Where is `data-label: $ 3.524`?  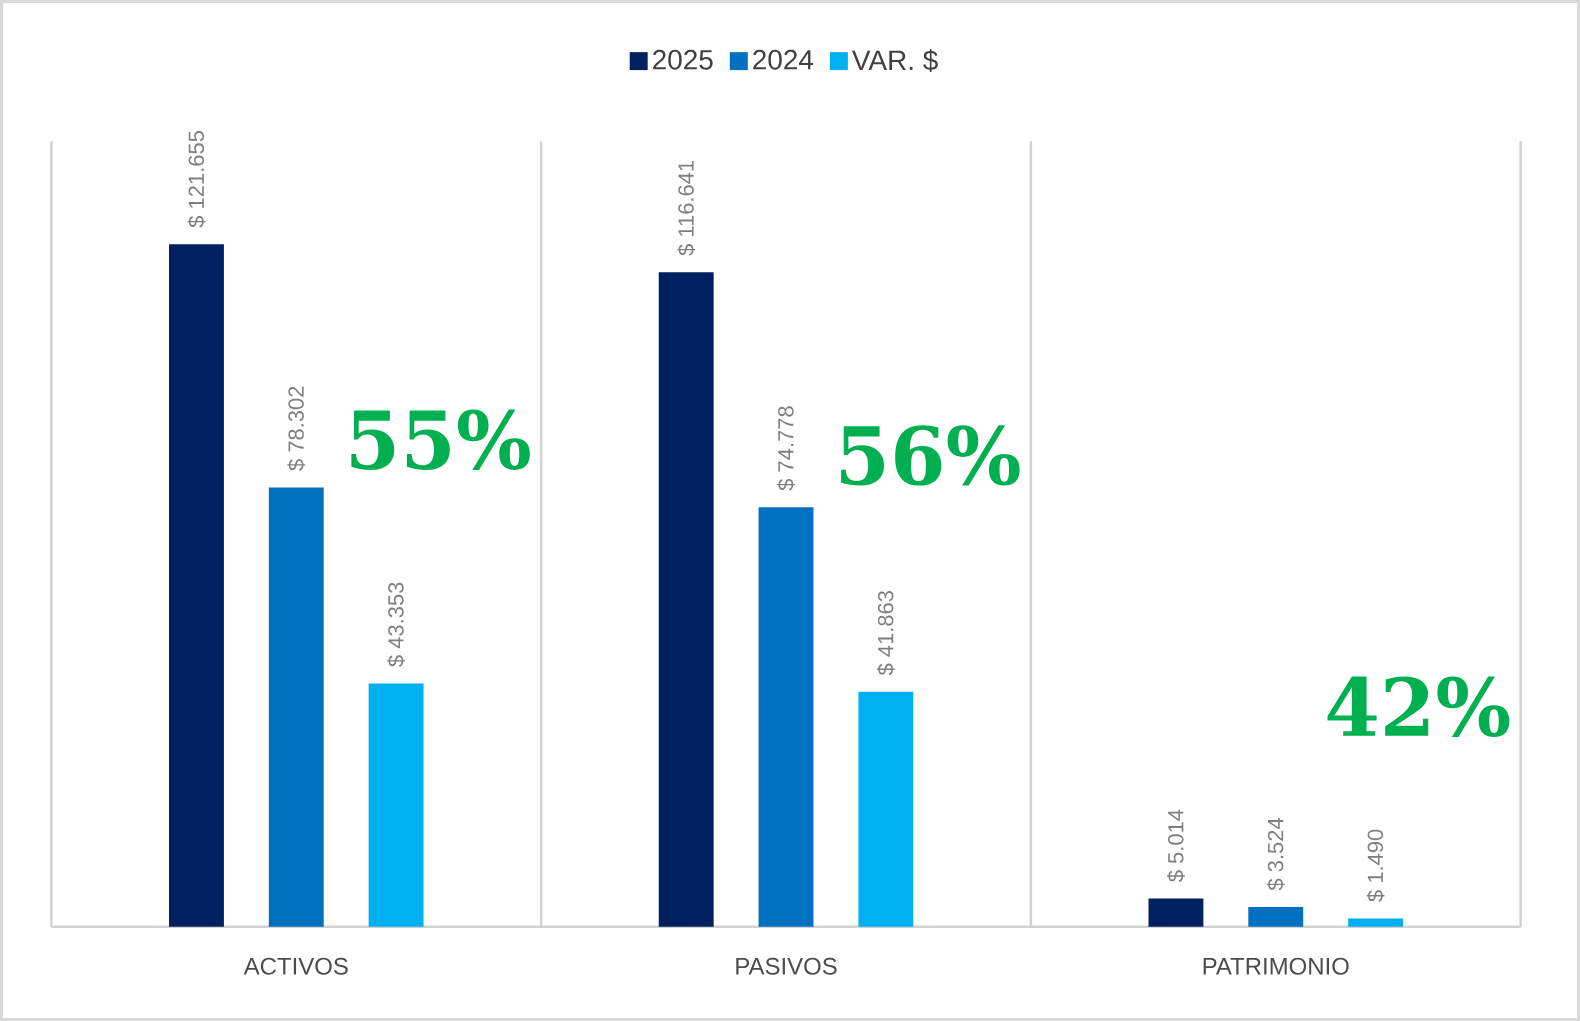
data-label: $ 3.524 is located at coordinates (1275, 854).